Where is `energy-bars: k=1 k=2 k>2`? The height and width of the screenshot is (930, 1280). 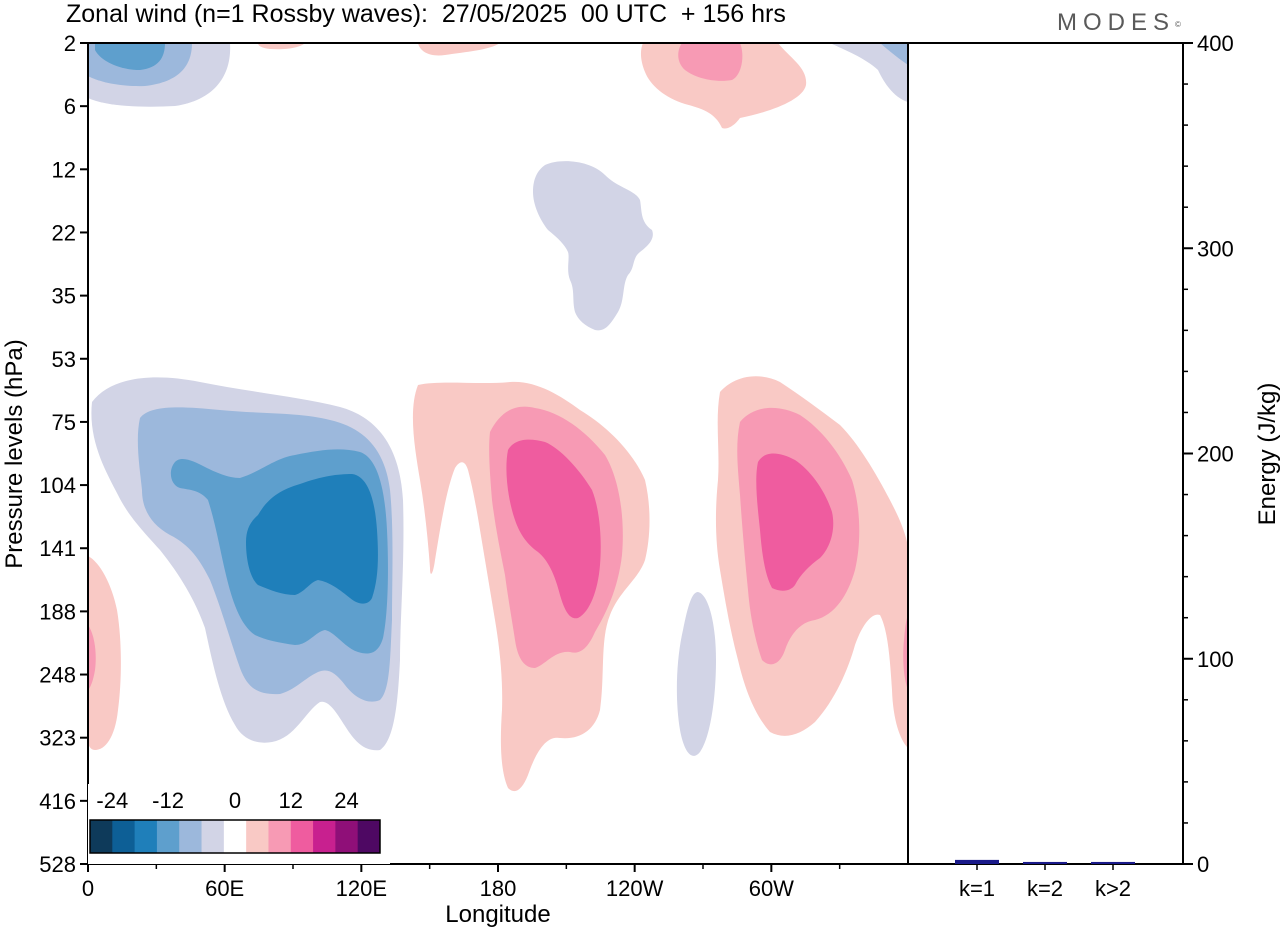 energy-bars: k=1 k=2 k>2 is located at coordinates (1045, 880).